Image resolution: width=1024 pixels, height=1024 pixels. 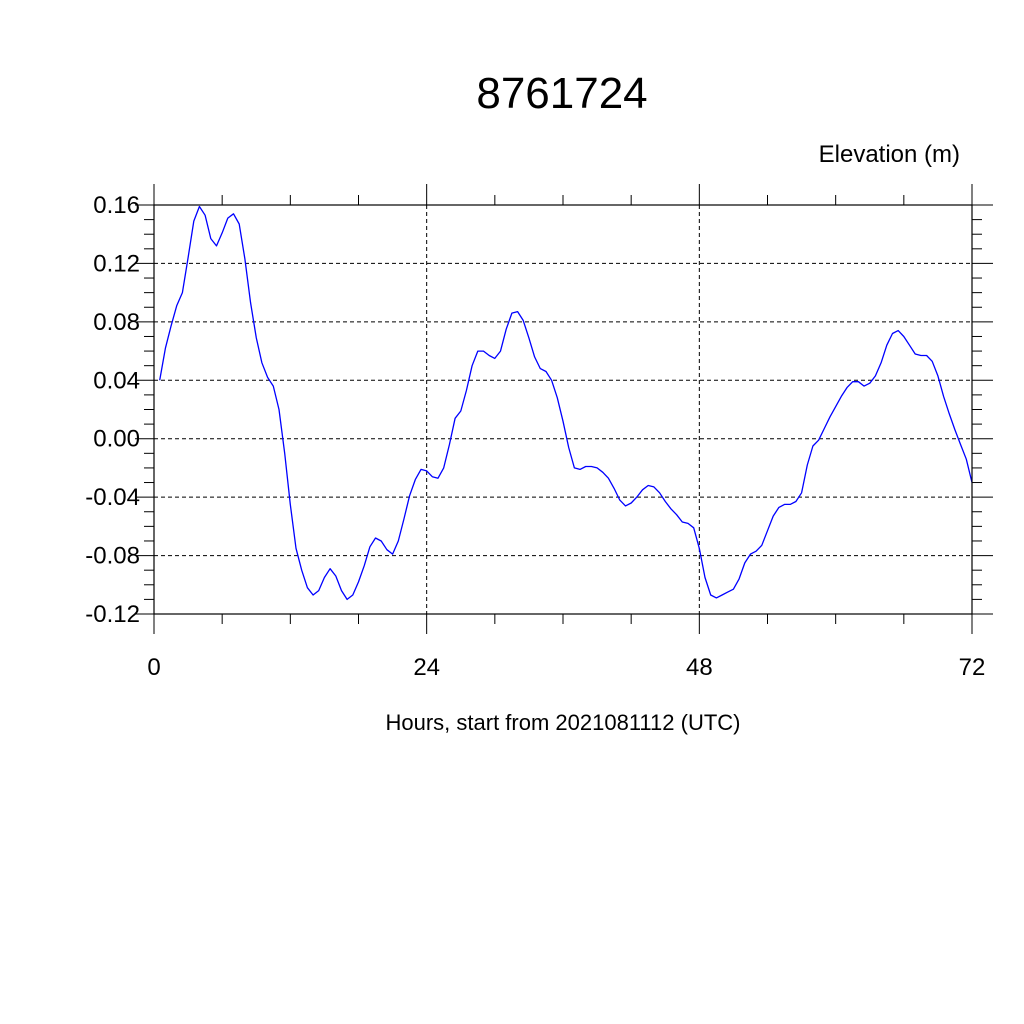 I want to click on y-tick-label: -0.04, so click(x=112, y=497).